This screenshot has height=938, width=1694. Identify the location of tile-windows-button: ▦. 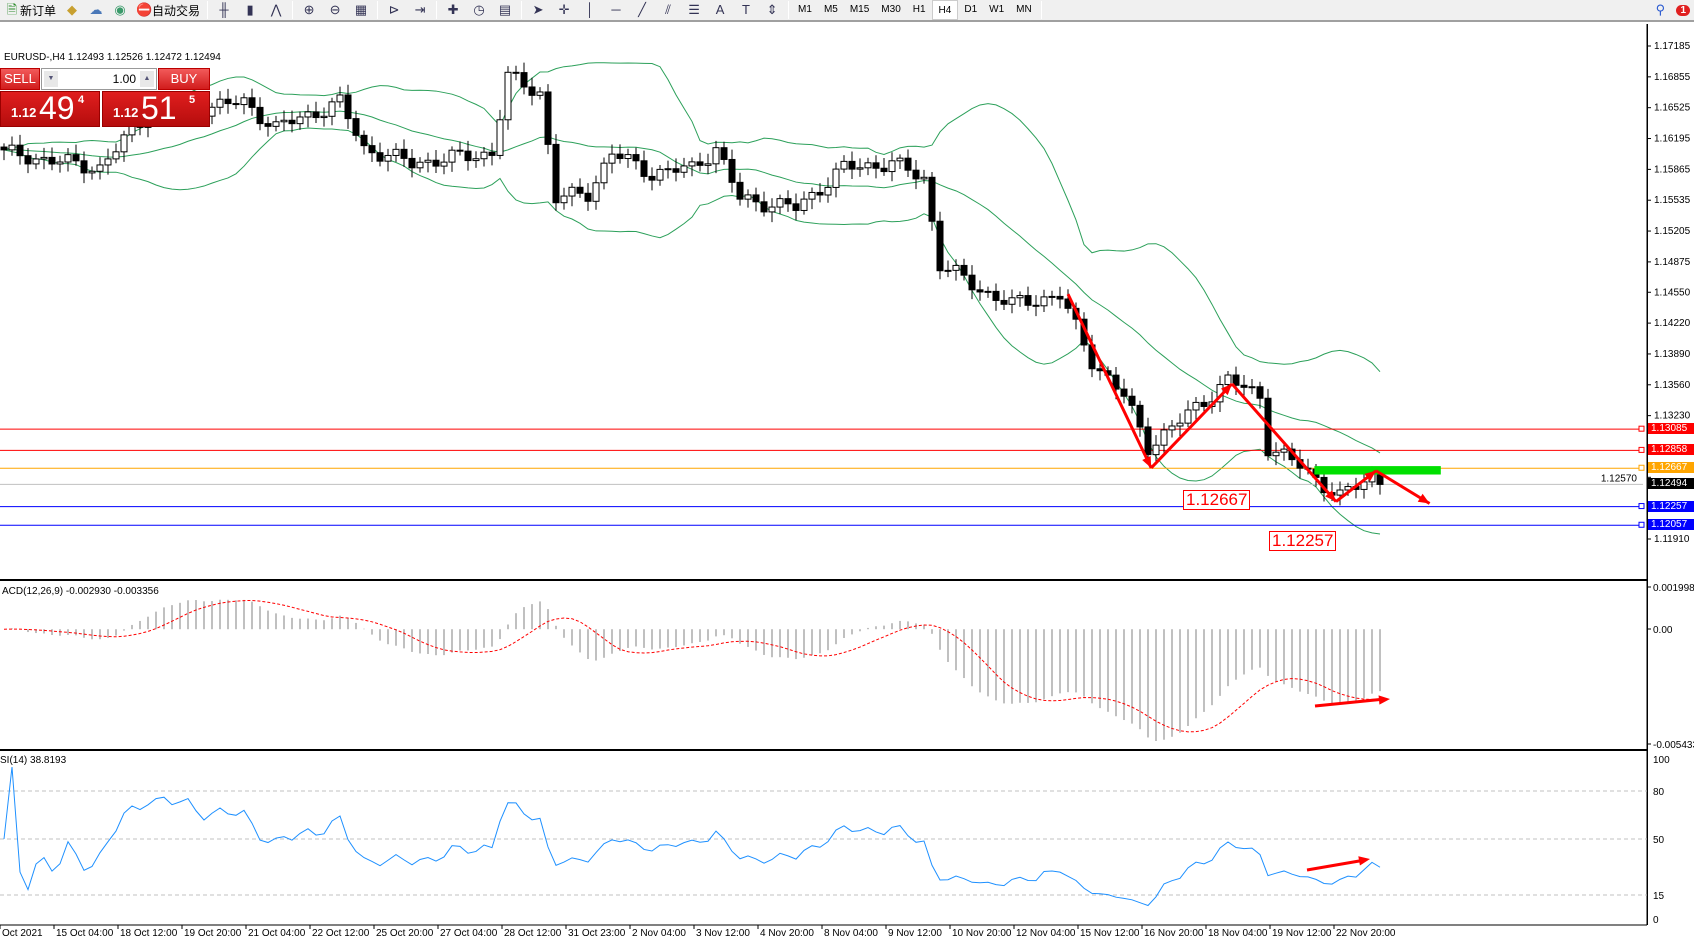
(361, 10).